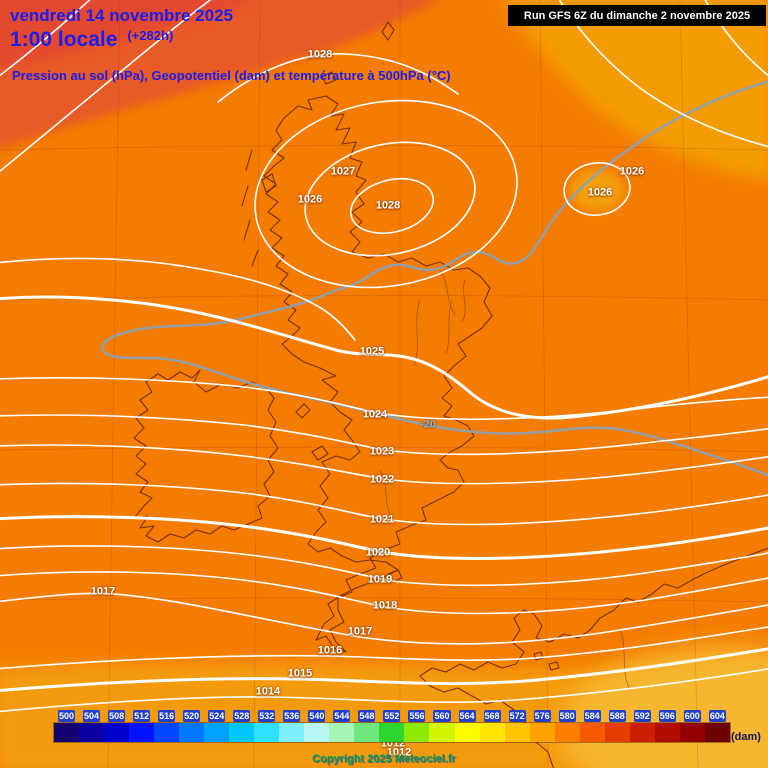 The width and height of the screenshot is (768, 768). Describe the element at coordinates (692, 716) in the screenshot. I see `colorbar-tick: 600` at that location.